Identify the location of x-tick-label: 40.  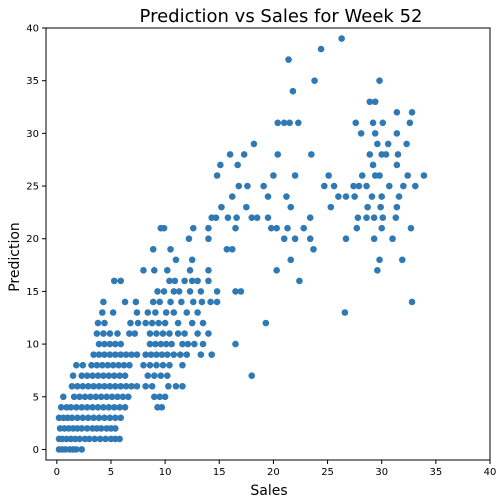
(490, 472).